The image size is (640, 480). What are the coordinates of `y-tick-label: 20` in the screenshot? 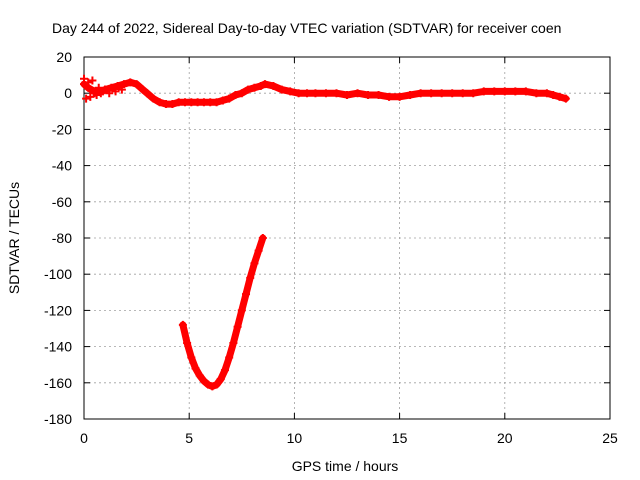 It's located at (64, 57).